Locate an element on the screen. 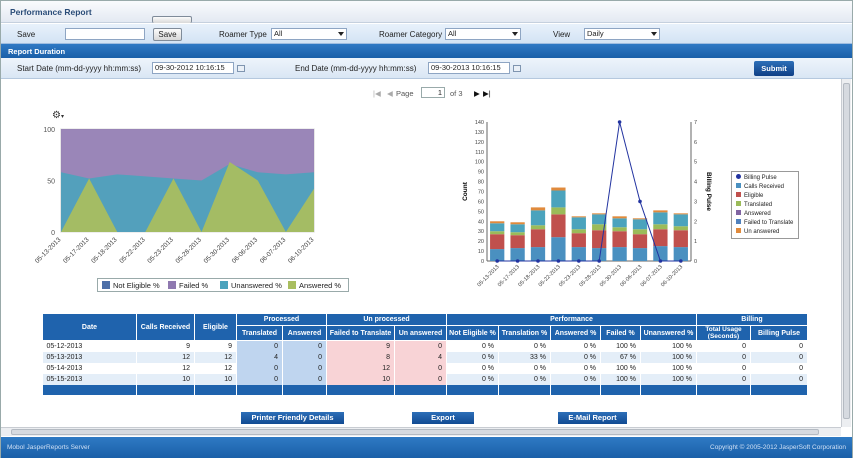 This screenshot has height=458, width=853. header-eligible: Eligible is located at coordinates (215, 327).